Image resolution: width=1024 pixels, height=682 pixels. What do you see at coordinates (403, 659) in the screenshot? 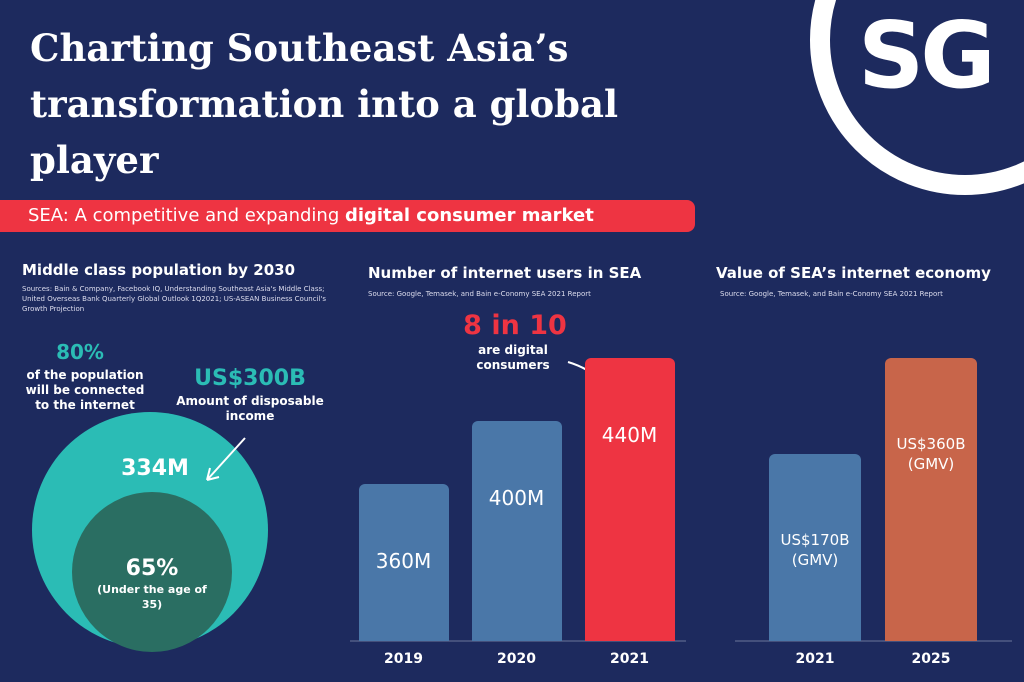
I see `x-tick-label: 2019` at bounding box center [403, 659].